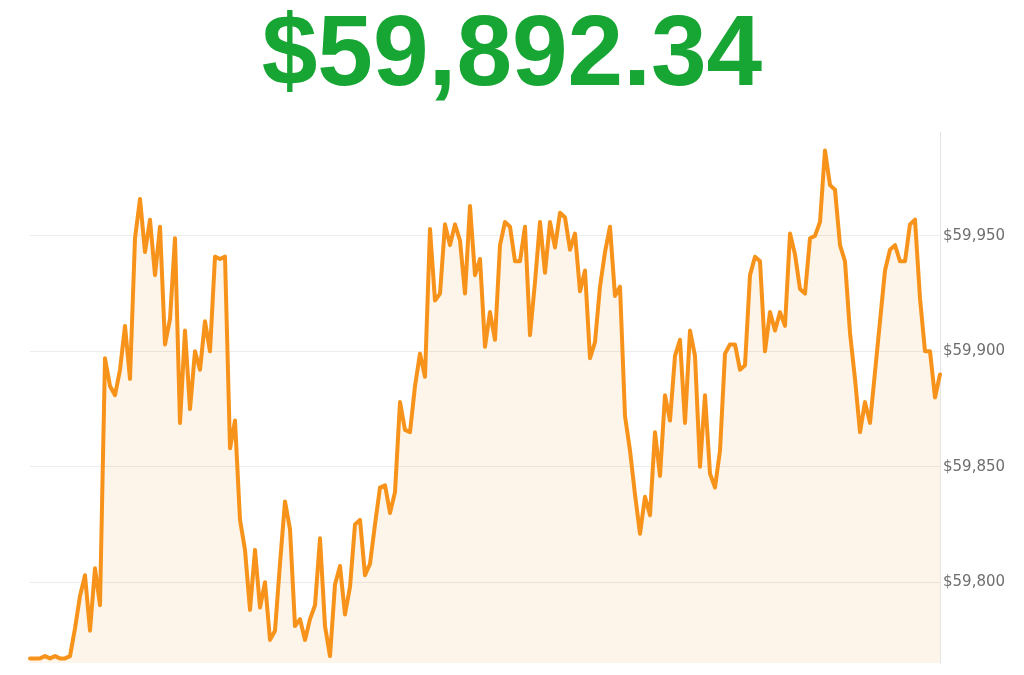 The height and width of the screenshot is (675, 1024). Describe the element at coordinates (974, 234) in the screenshot. I see `y-tick-label: $59,950` at that location.